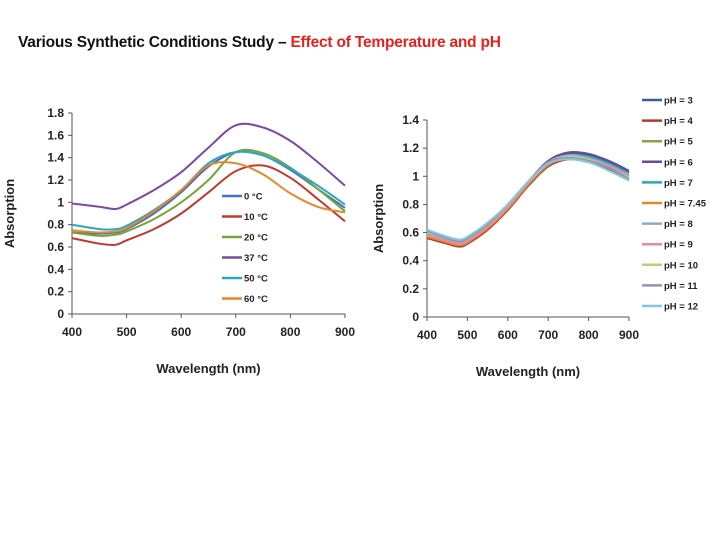 The height and width of the screenshot is (540, 720). I want to click on slide-title-main: Various Synthetic Conditions Study –, so click(154, 42).